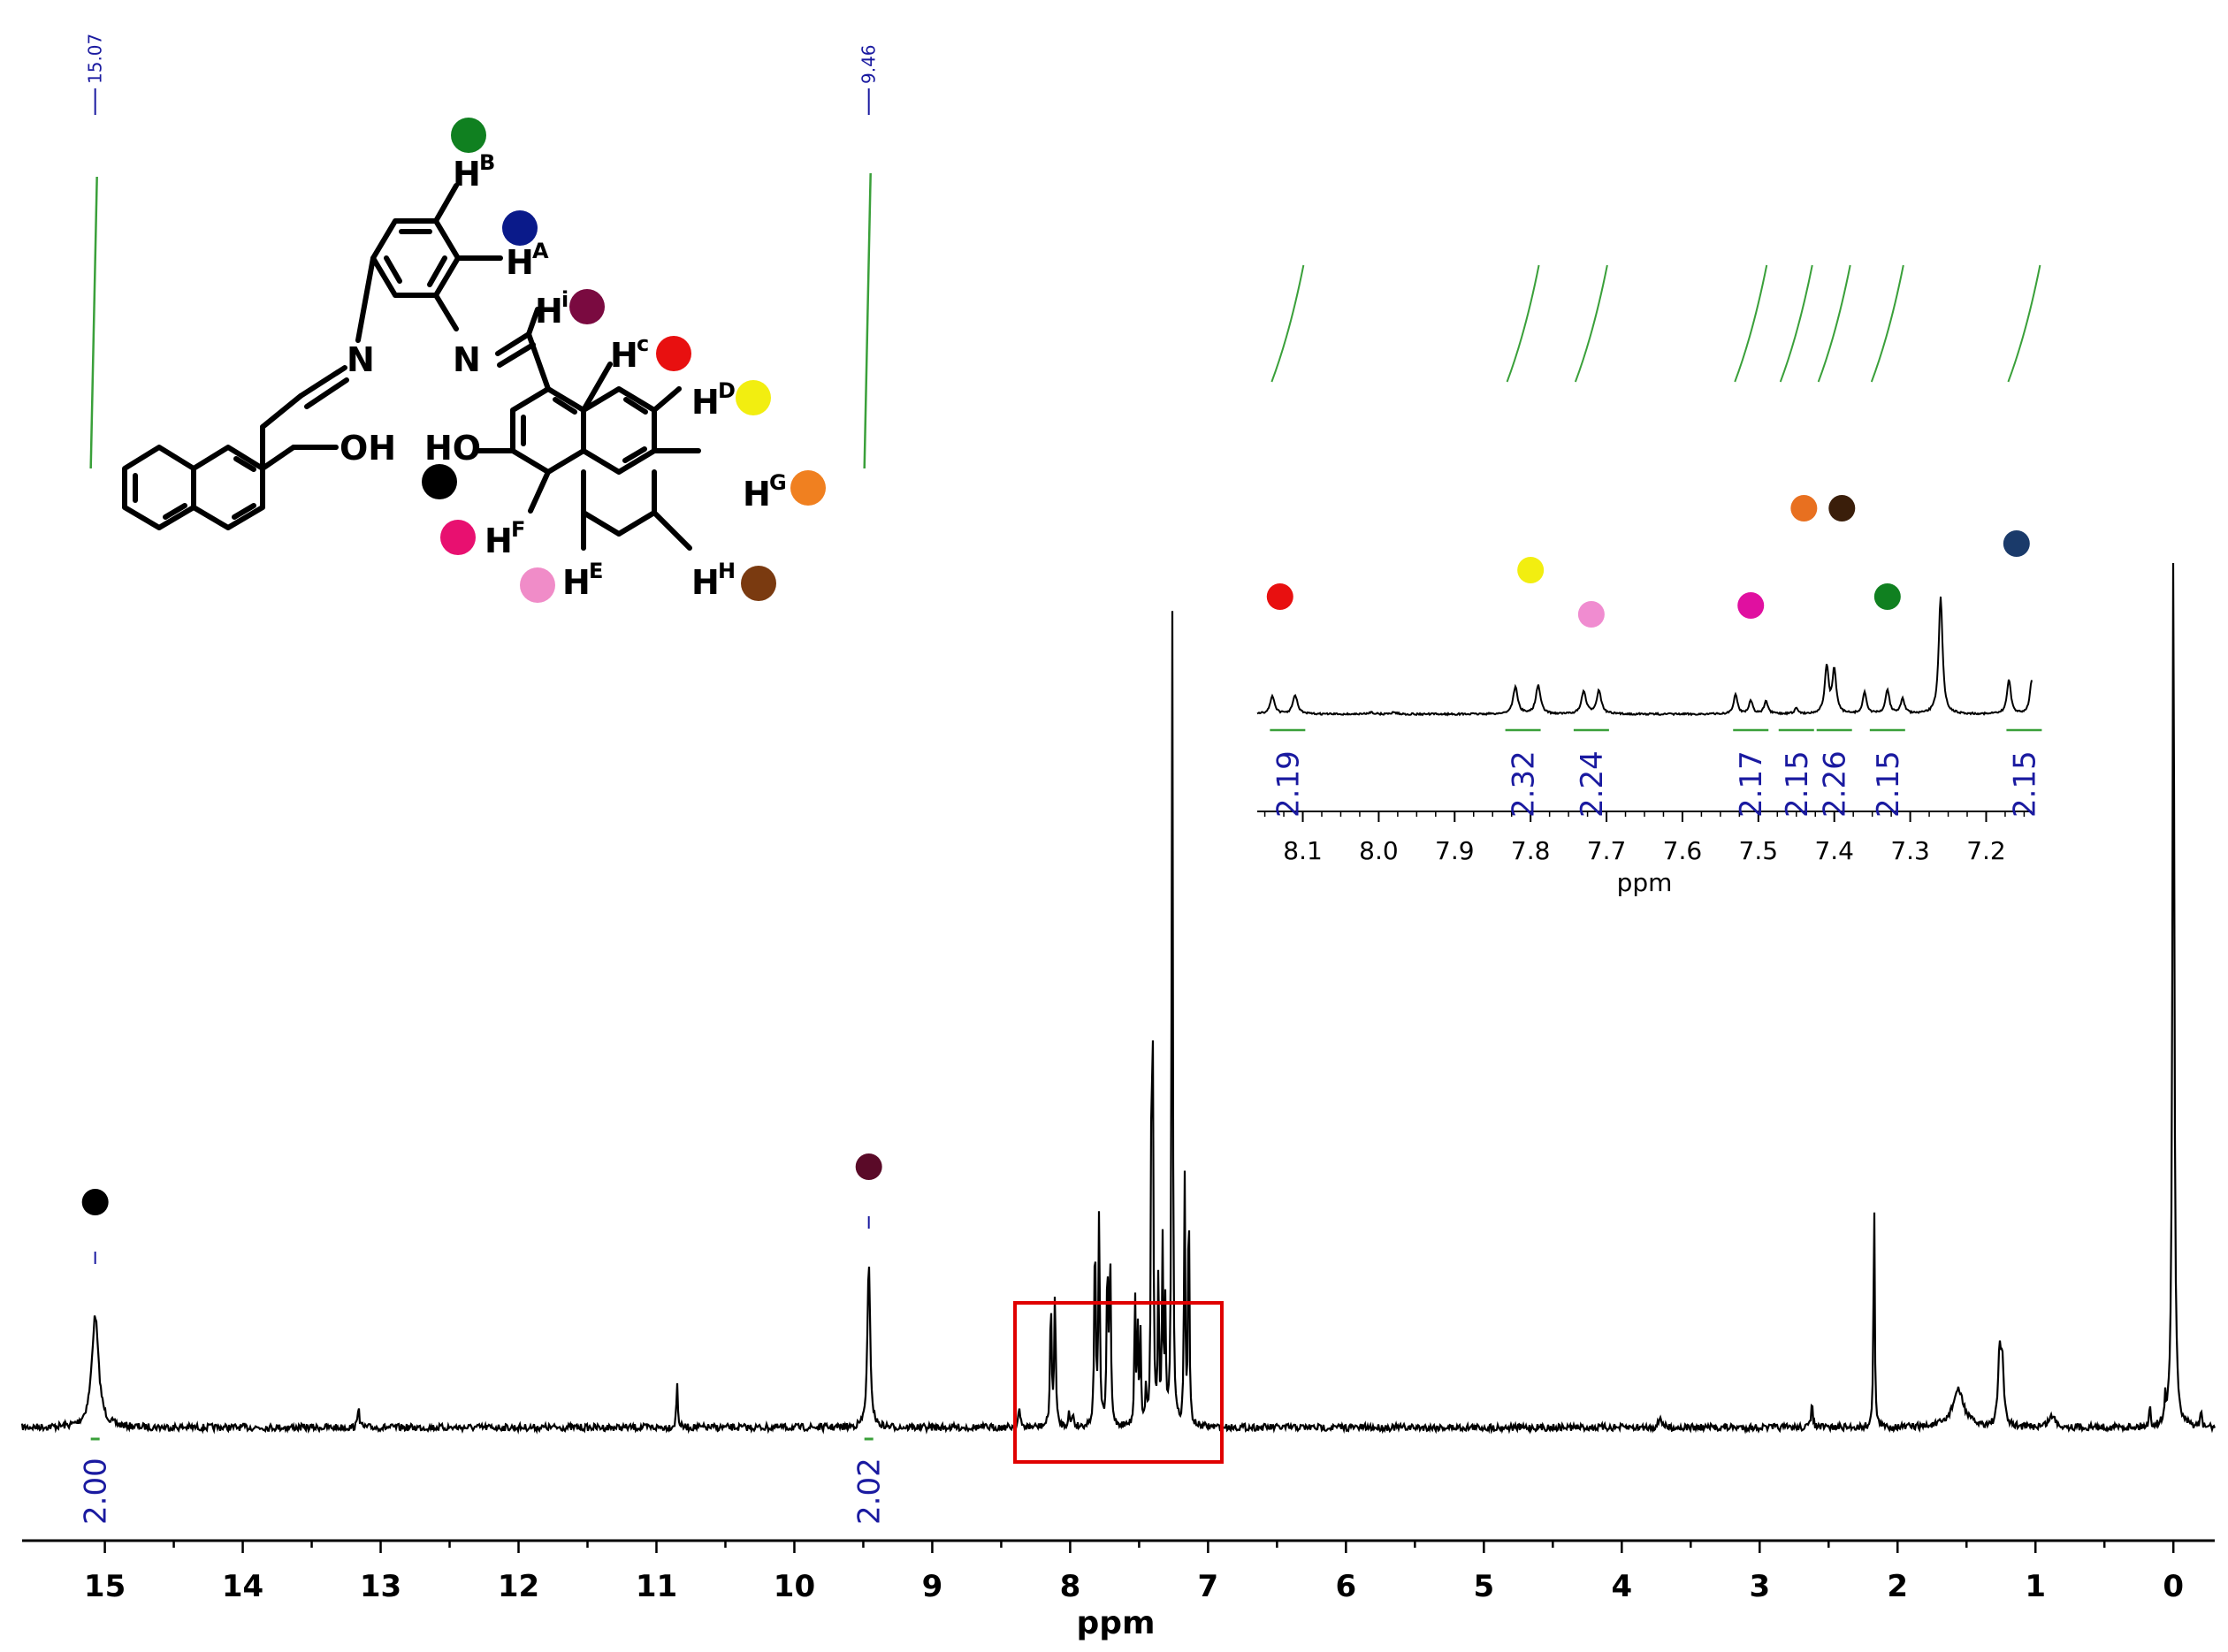 This screenshot has height=1652, width=2228. What do you see at coordinates (533, 322) in the screenshot?
I see `hi-bond` at bounding box center [533, 322].